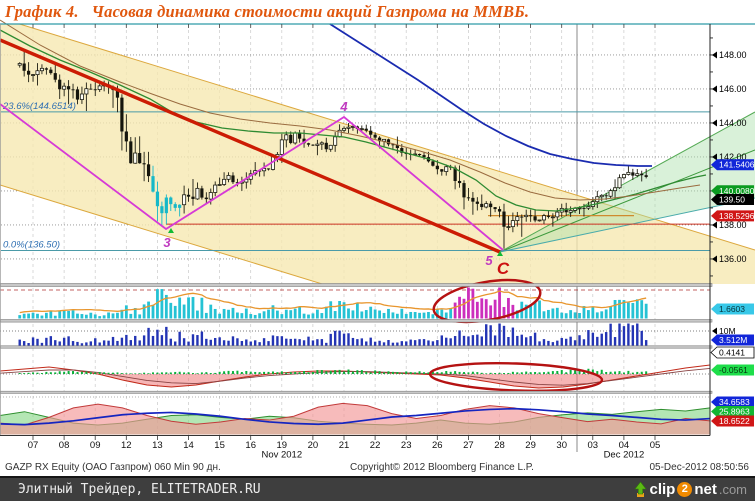  What do you see at coordinates (733, 370) in the screenshot?
I see `svg-text: -0.0561` at bounding box center [733, 370].